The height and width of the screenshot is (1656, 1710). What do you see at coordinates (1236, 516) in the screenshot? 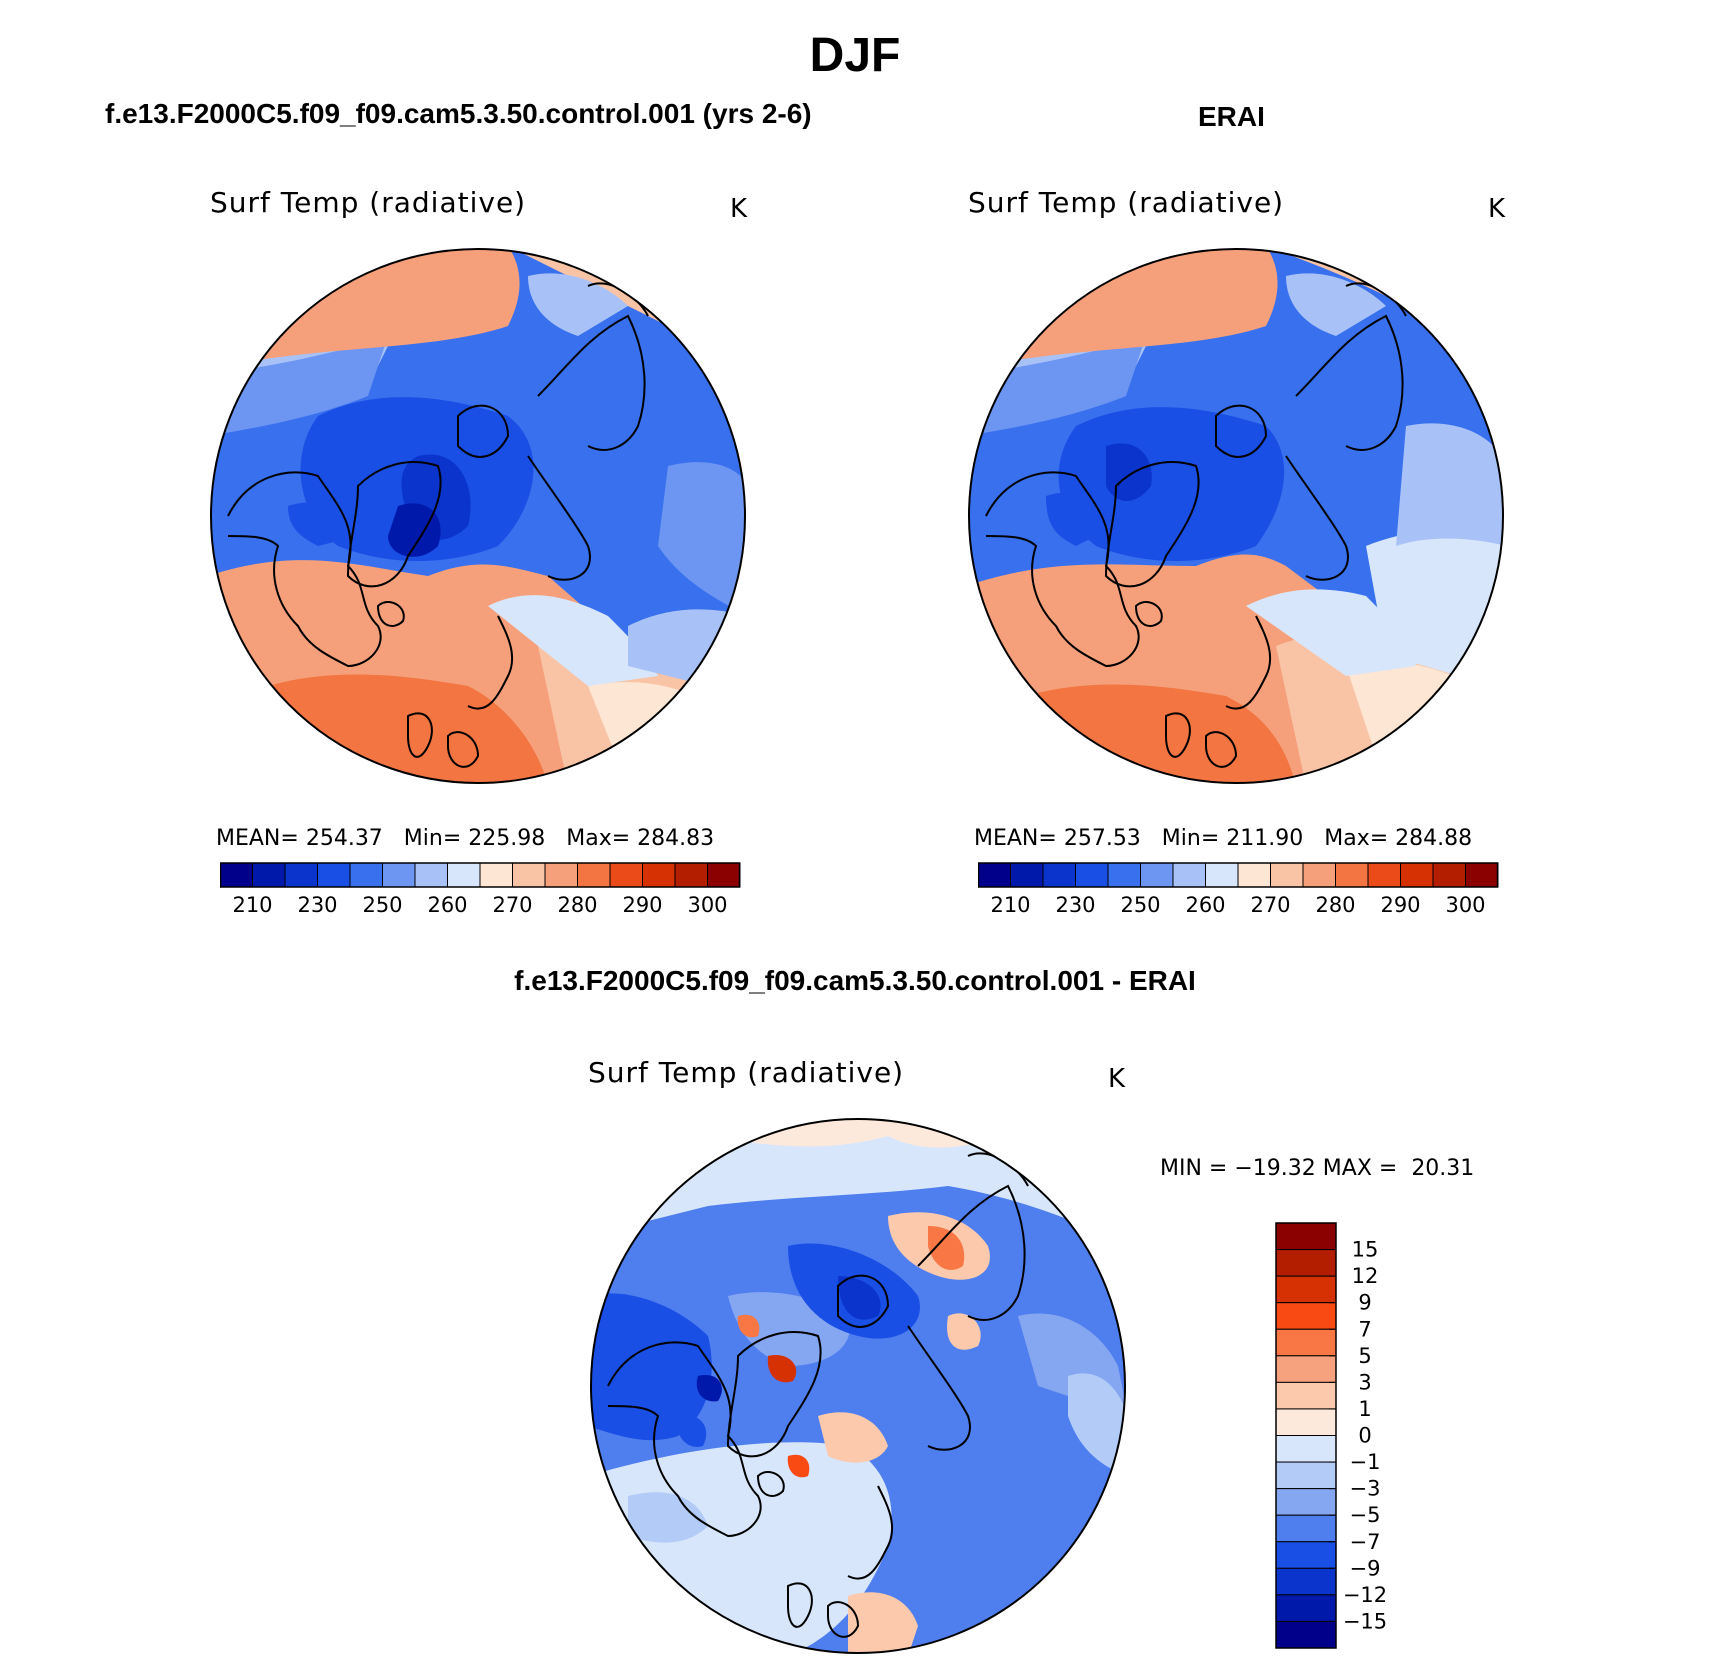
I see `right-polar-map` at bounding box center [1236, 516].